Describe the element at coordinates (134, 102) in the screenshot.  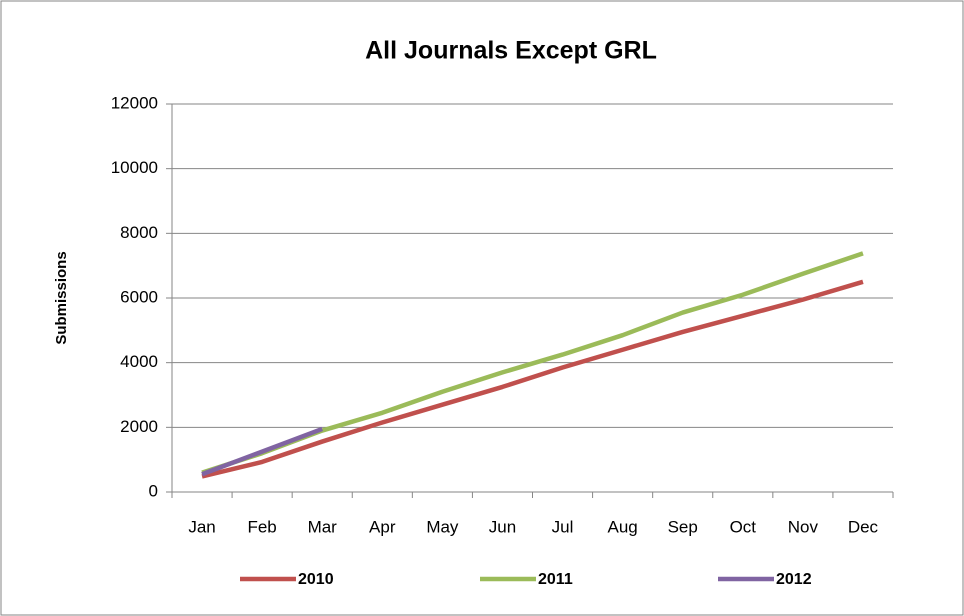
I see `y-tick-label: 12000` at that location.